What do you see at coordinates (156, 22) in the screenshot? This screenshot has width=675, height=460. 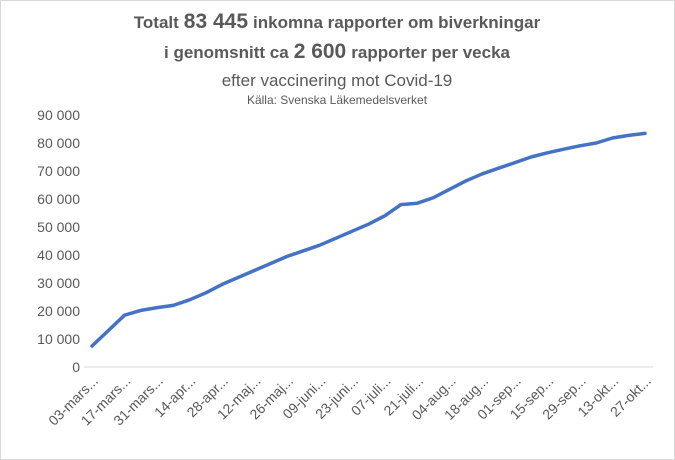 I see `title-part: Totalt` at bounding box center [156, 22].